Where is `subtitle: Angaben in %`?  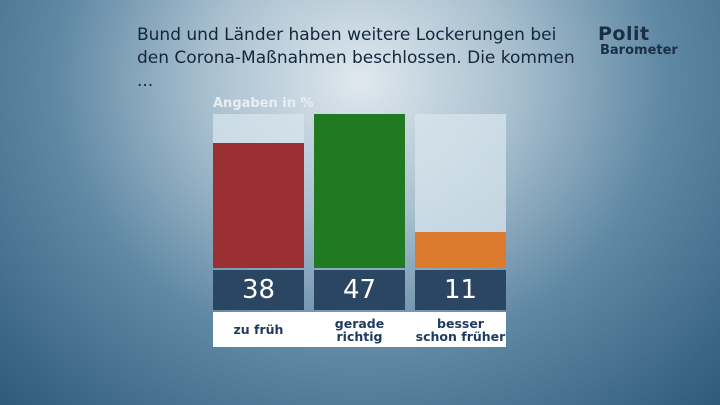 subtitle: Angaben in % is located at coordinates (263, 103).